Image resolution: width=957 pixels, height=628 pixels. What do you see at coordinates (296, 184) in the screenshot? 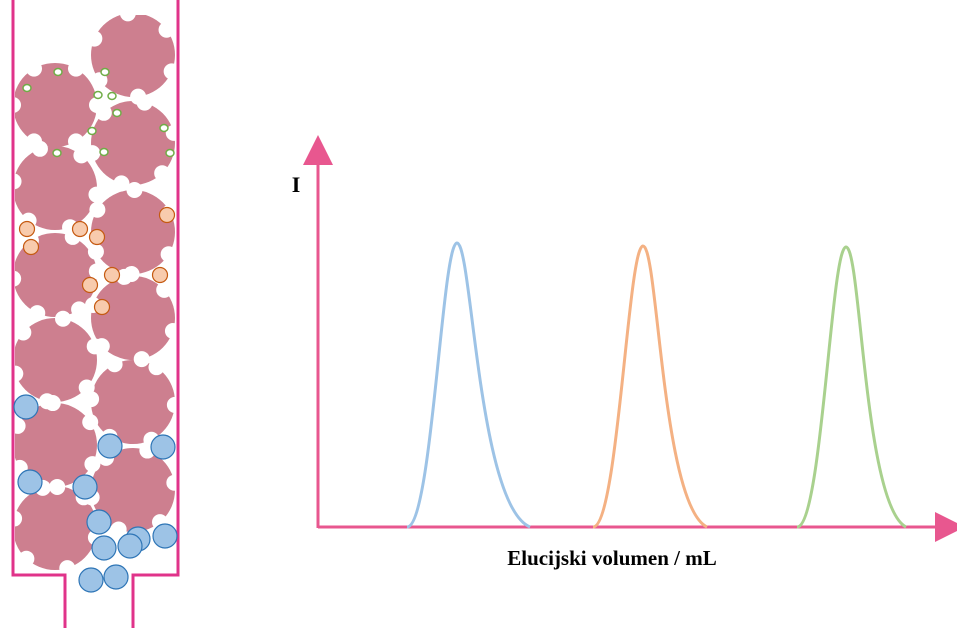
I see `y-axis-label: I` at bounding box center [296, 184].